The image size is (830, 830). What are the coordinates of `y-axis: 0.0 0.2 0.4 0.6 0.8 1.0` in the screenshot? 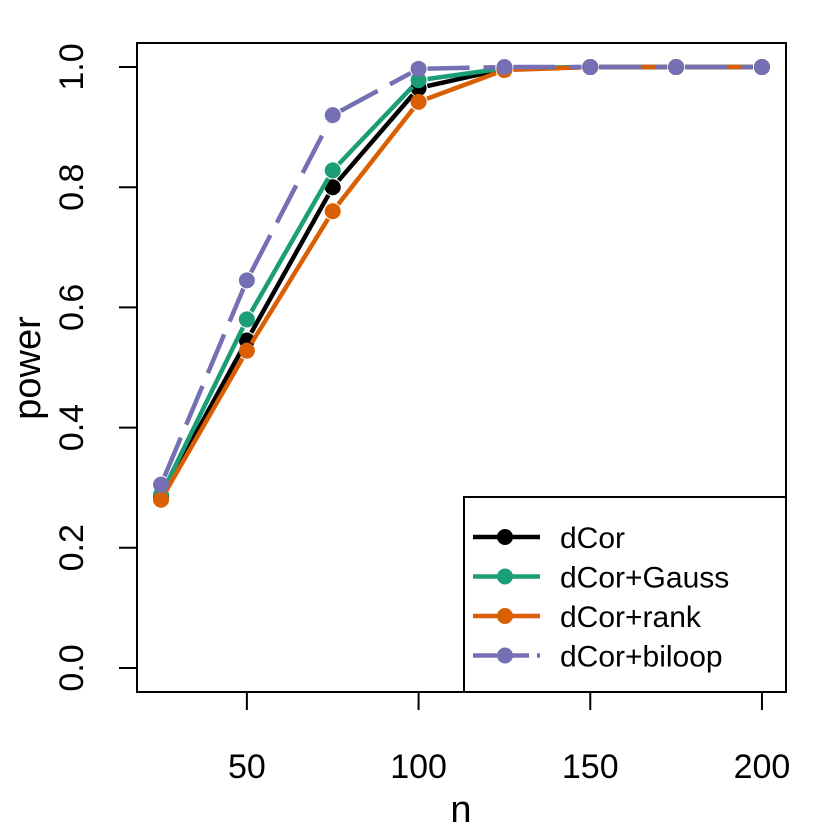 It's located at (95, 367).